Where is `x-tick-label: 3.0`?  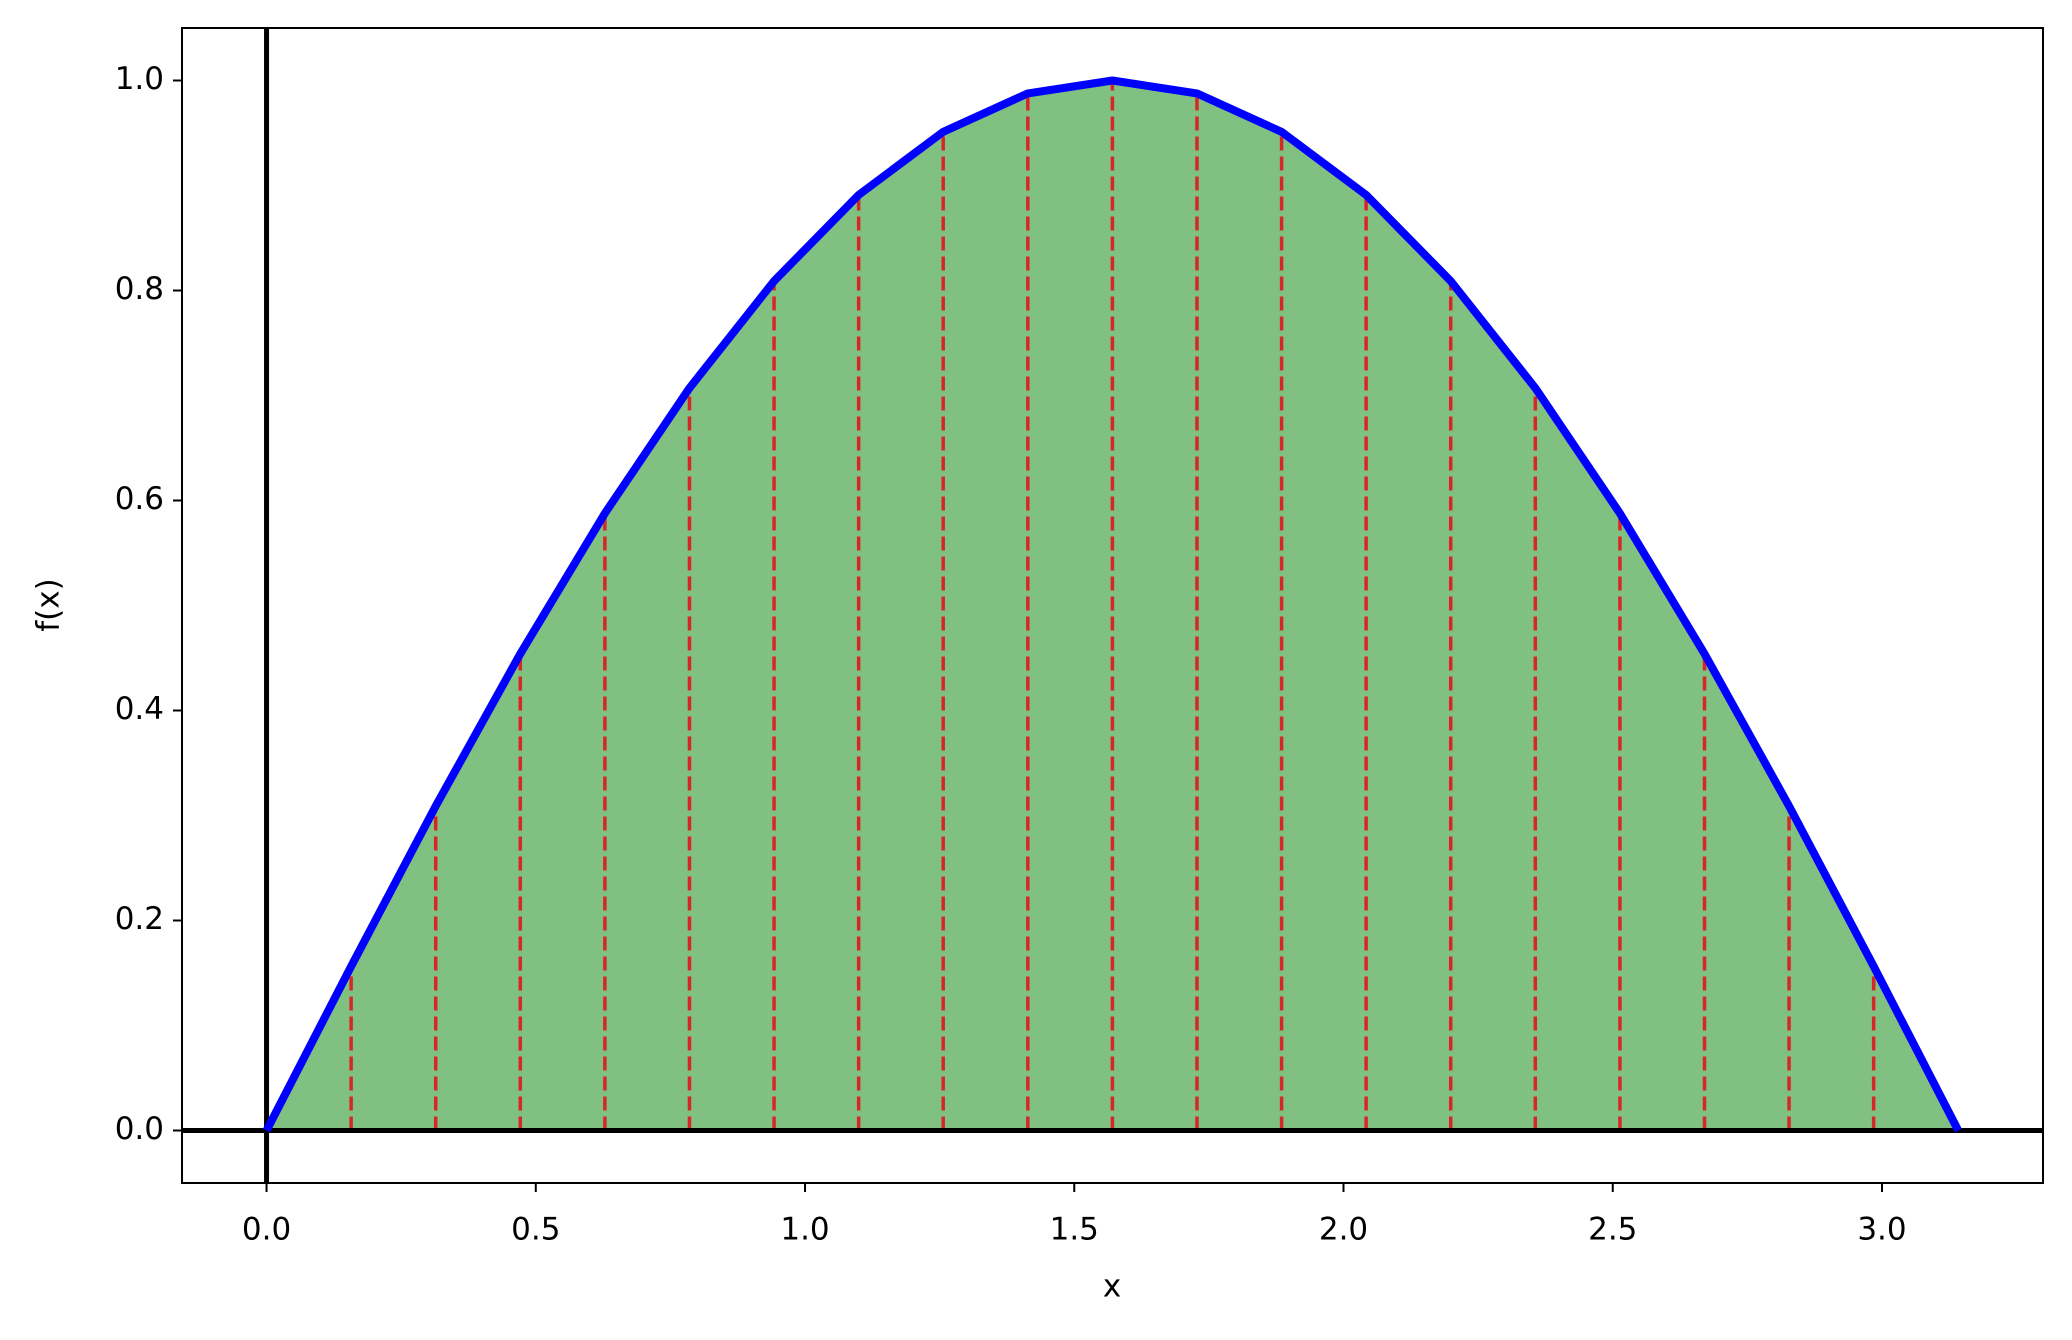 x-tick-label: 3.0 is located at coordinates (1881, 1230).